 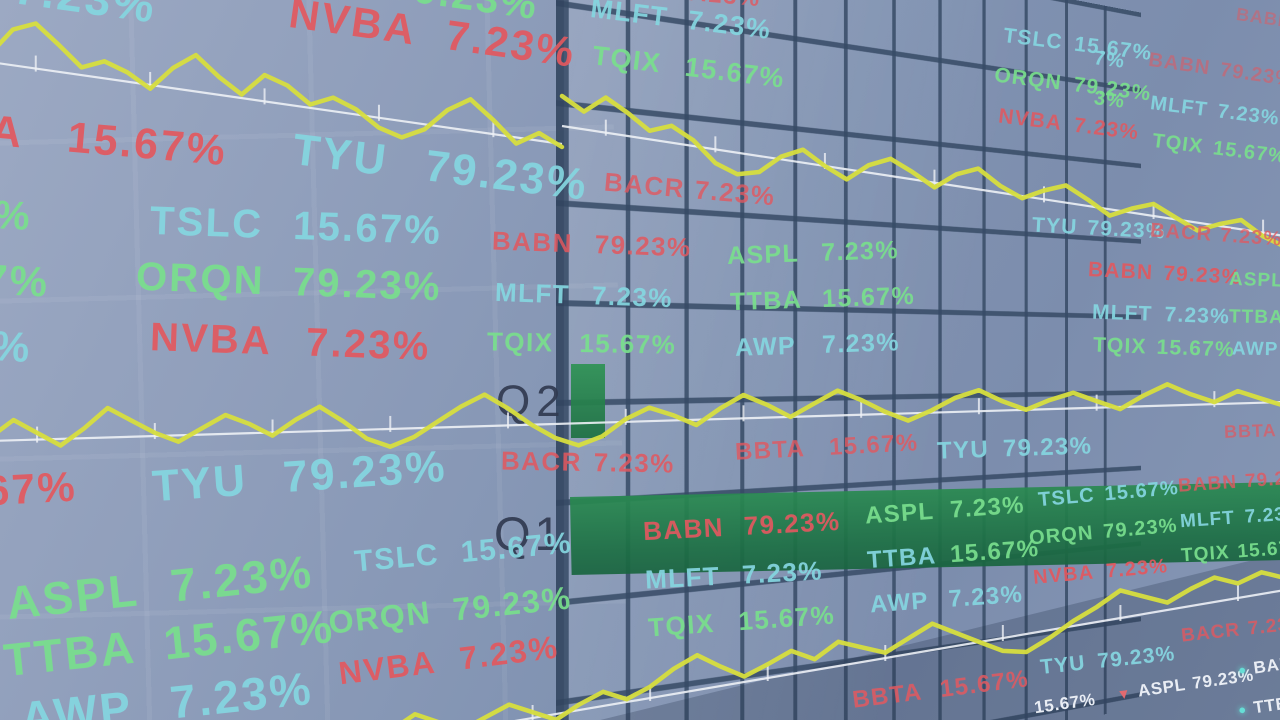 What do you see at coordinates (640, 415) in the screenshot?
I see `sparkline-middle-index` at bounding box center [640, 415].